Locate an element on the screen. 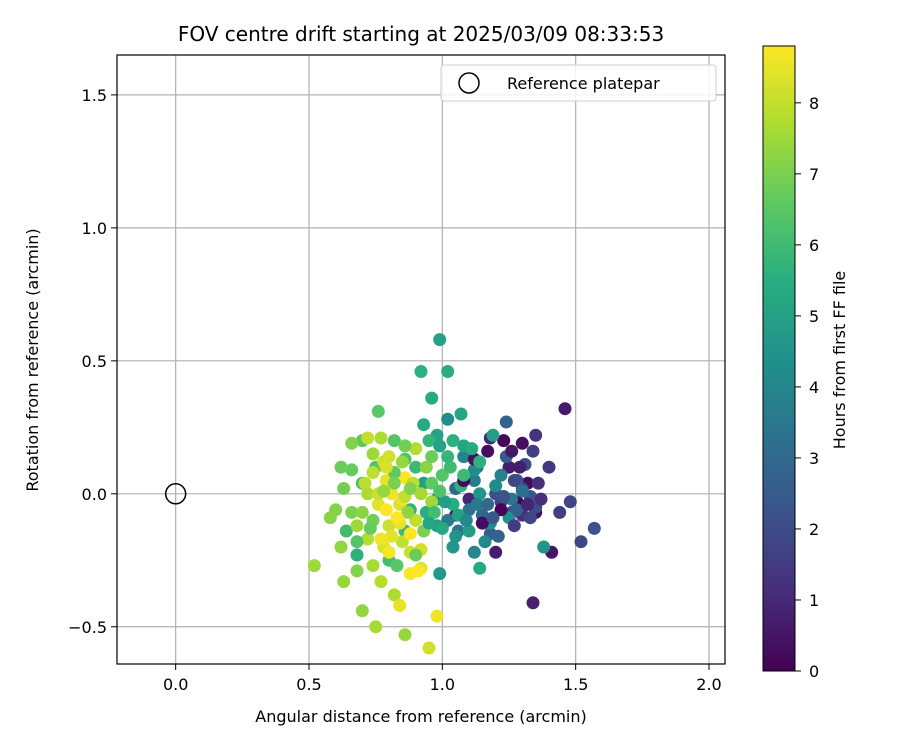 The width and height of the screenshot is (900, 750). colorbar-label: Hours from first FF file is located at coordinates (839, 360).